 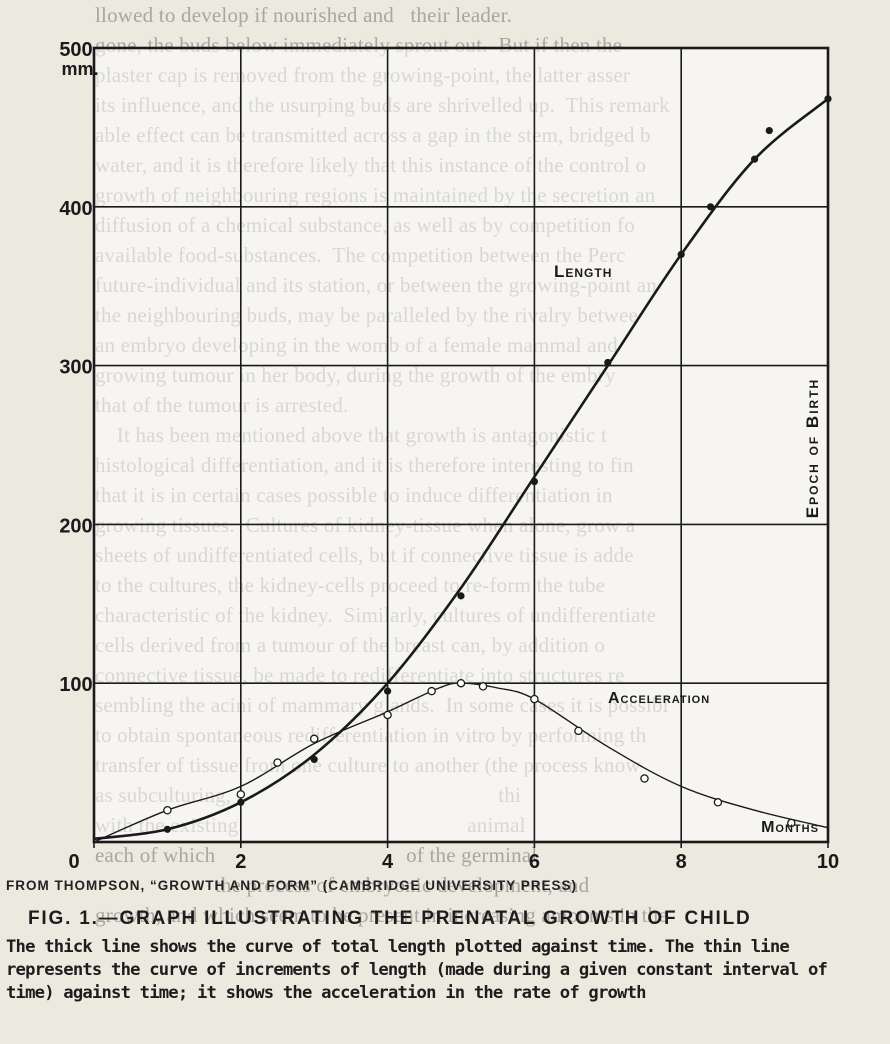 What do you see at coordinates (75, 368) in the screenshot?
I see `y-tick-label: 300` at bounding box center [75, 368].